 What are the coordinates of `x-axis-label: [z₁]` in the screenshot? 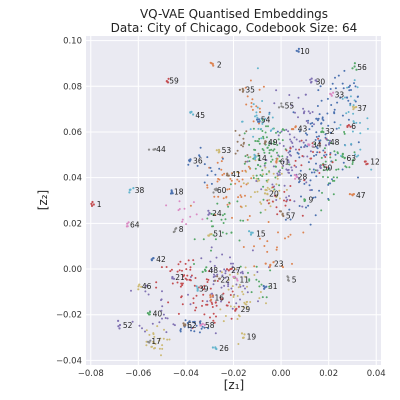 It's located at (234, 385).